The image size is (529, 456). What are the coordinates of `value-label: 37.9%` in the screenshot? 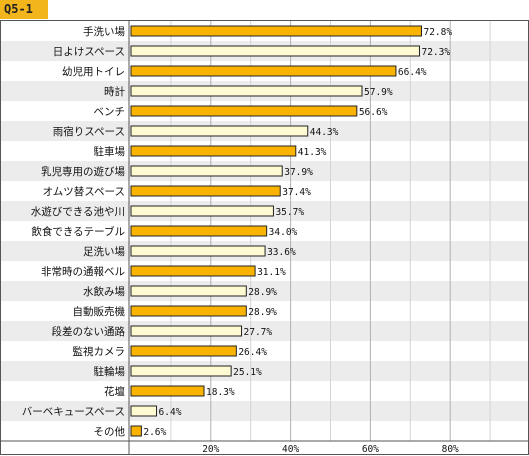 It's located at (298, 172).